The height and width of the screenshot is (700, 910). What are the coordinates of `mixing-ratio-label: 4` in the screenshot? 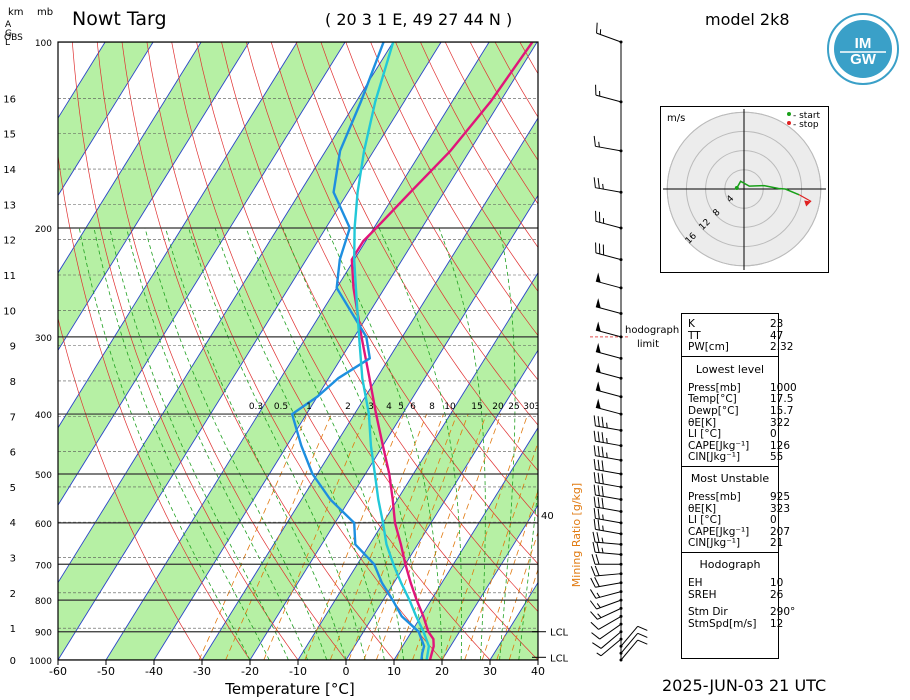 It's located at (389, 407).